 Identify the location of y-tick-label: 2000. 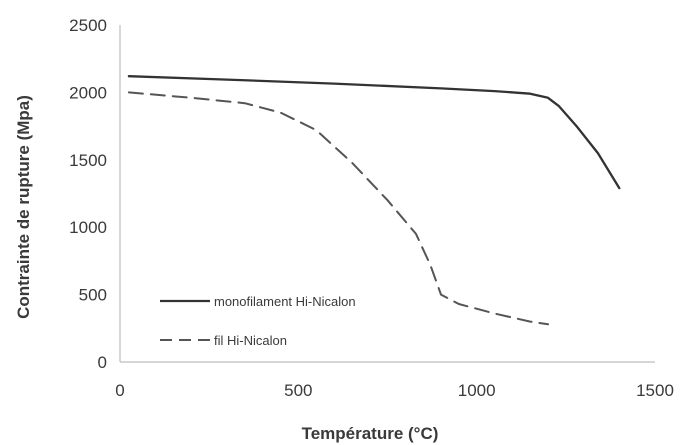
(88, 92).